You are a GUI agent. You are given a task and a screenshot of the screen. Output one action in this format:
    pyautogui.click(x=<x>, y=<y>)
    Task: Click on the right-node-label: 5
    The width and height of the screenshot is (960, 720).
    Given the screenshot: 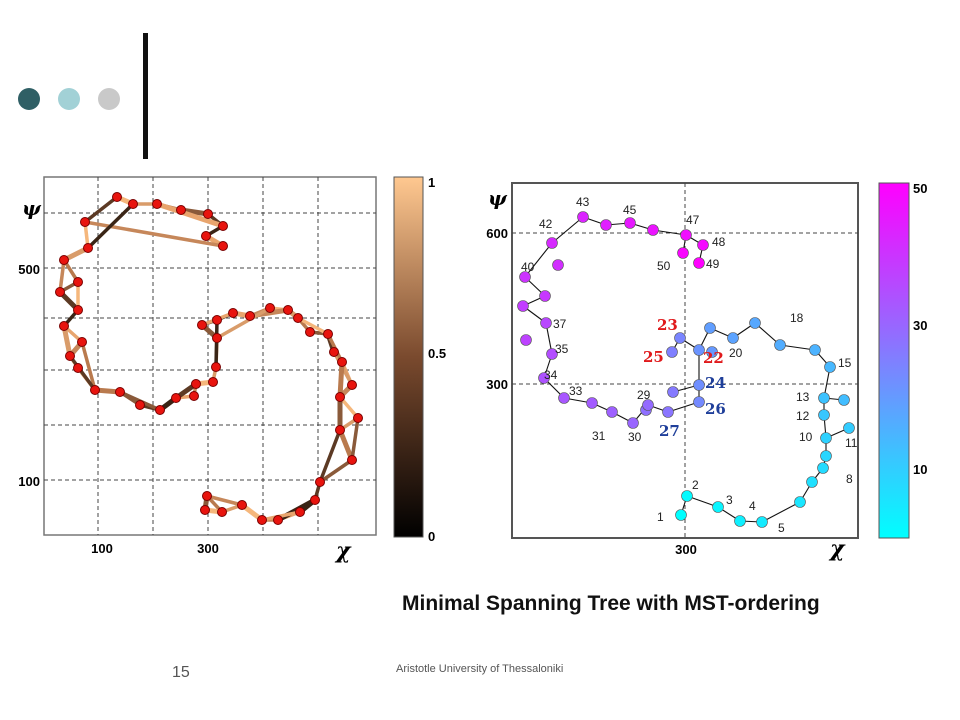 What is the action you would take?
    pyautogui.click(x=781, y=528)
    